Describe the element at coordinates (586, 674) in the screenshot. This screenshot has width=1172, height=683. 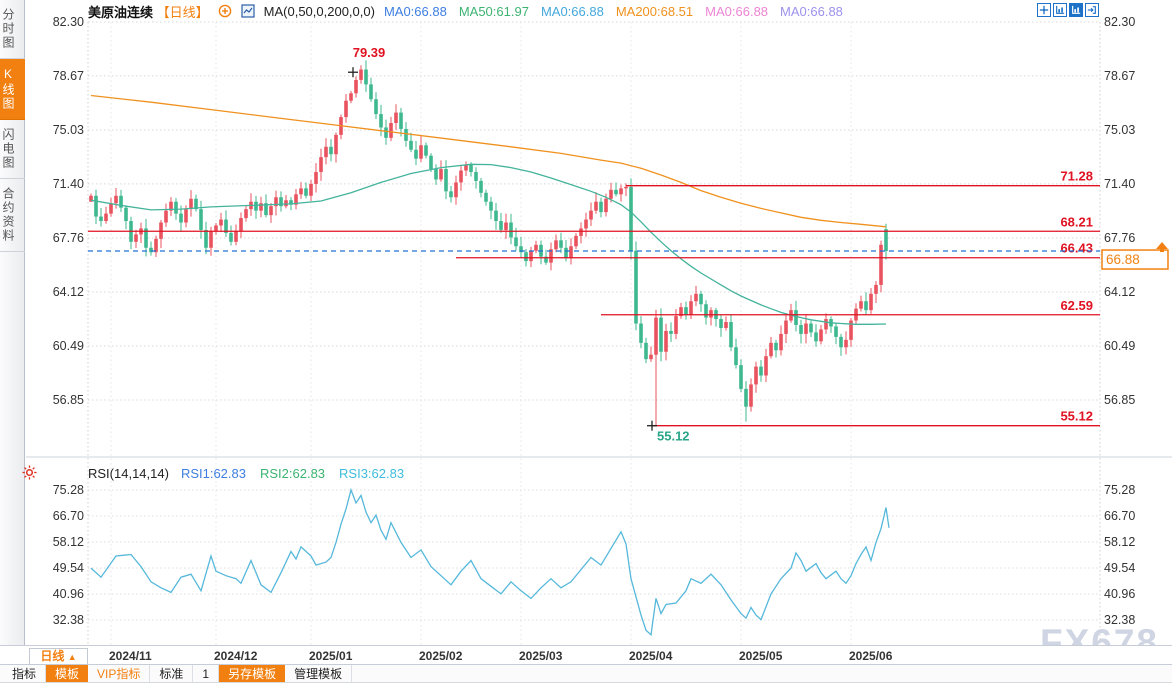
I see `bottom-toolbar: 指标 模板 VIP指标 标准 1 另存模板 管理模板` at that location.